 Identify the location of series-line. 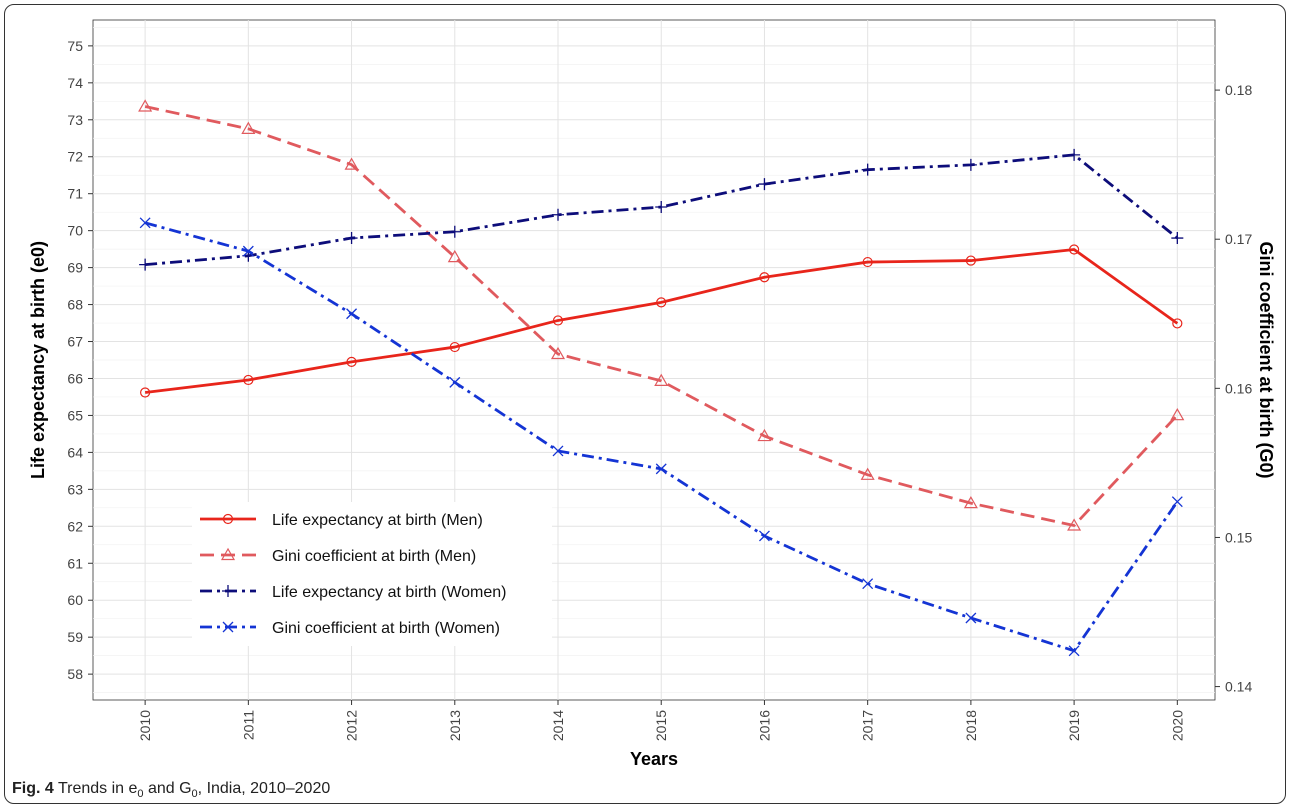
(661, 321).